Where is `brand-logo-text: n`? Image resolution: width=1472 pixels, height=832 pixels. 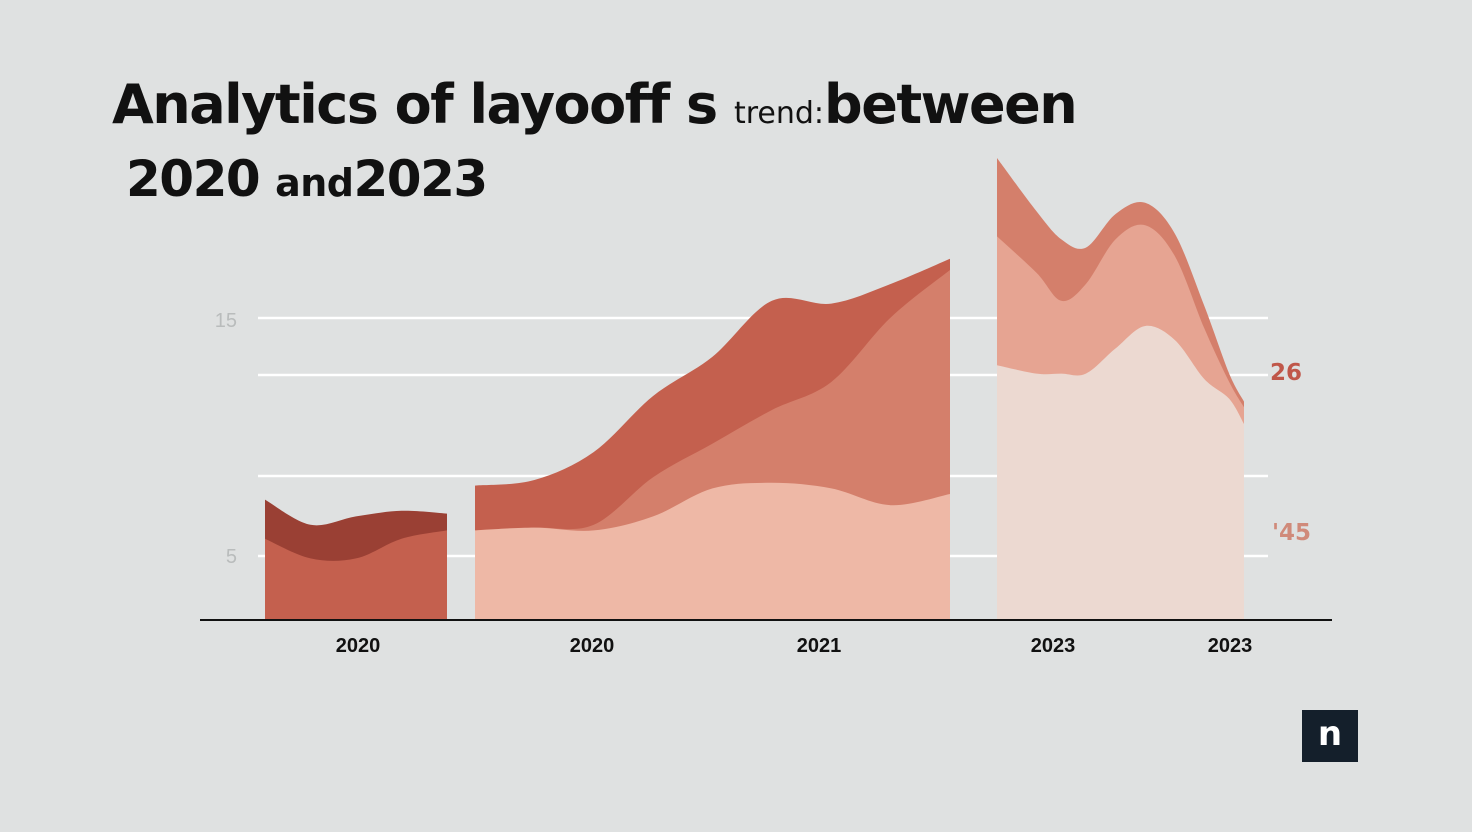 brand-logo-text: n is located at coordinates (1330, 734).